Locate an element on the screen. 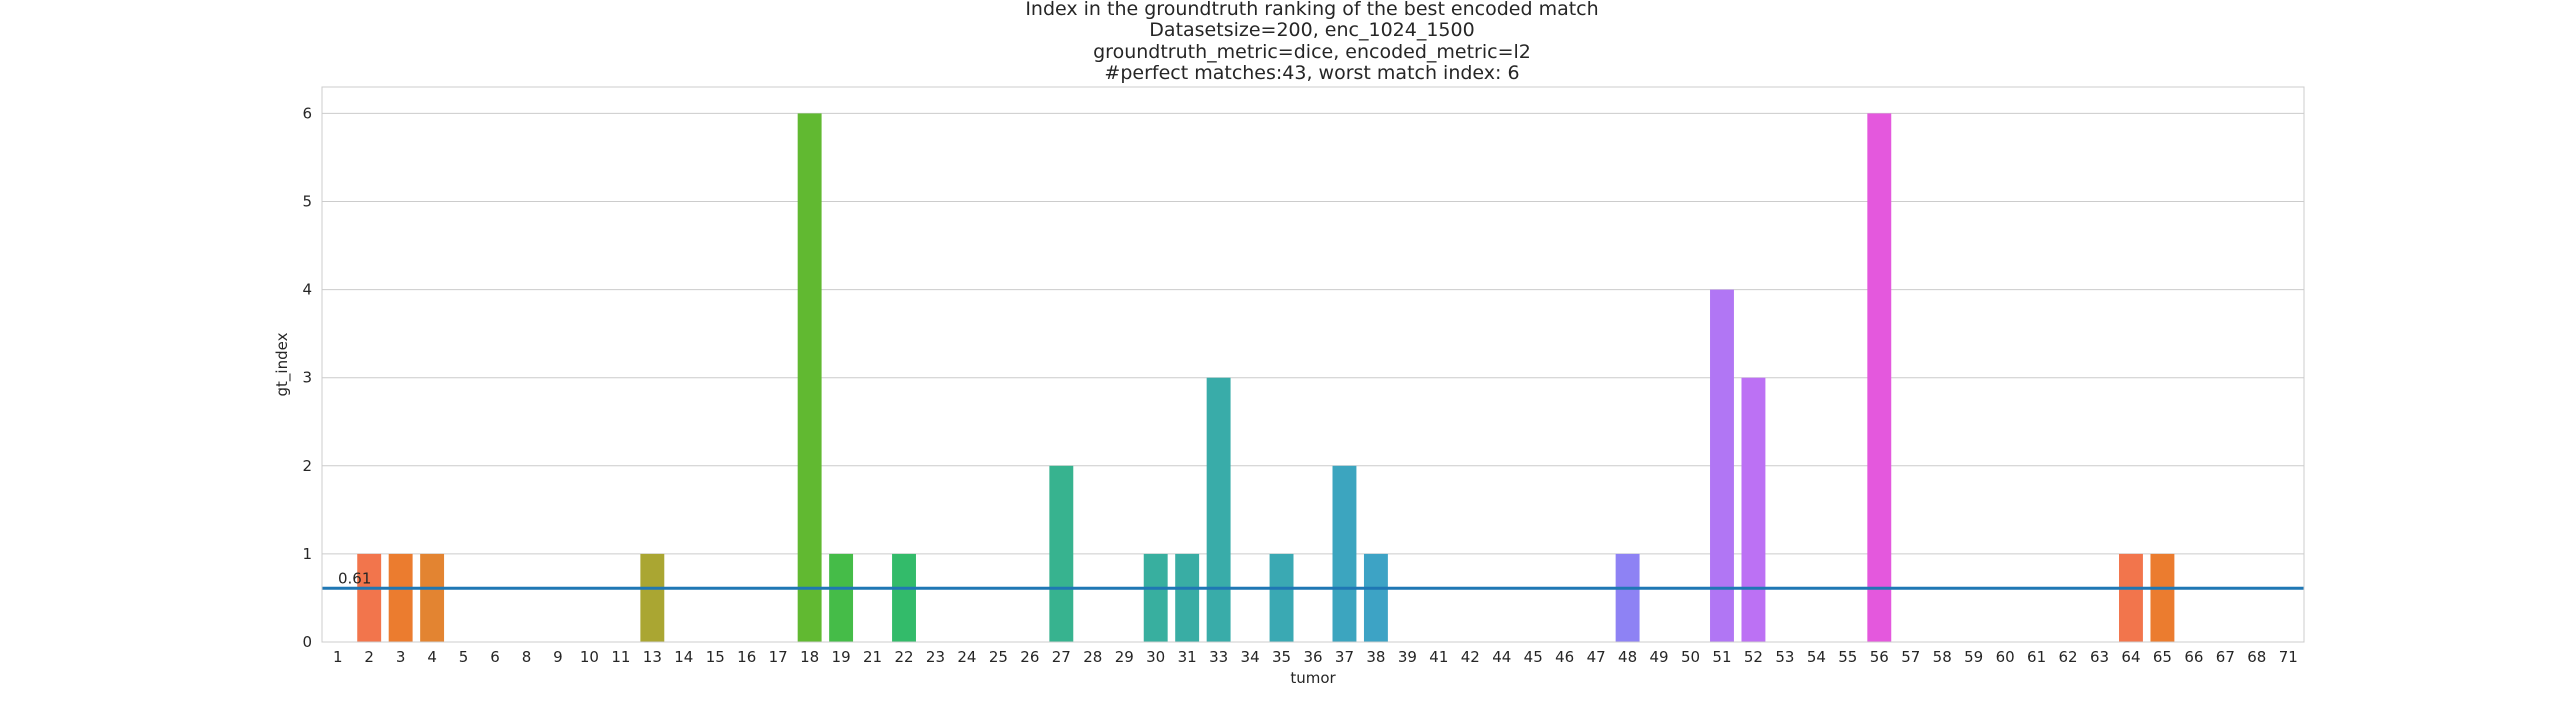  x-tick-label: 35 is located at coordinates (1281, 657).